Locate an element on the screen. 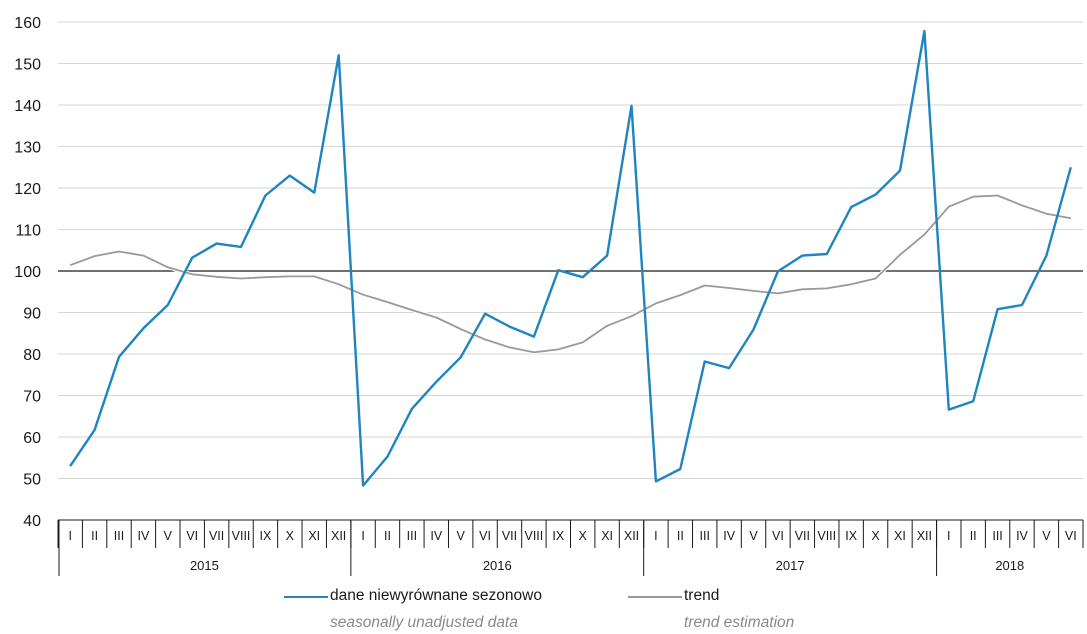 This screenshot has height=634, width=1087. y-tick-label: 120 is located at coordinates (27, 189).